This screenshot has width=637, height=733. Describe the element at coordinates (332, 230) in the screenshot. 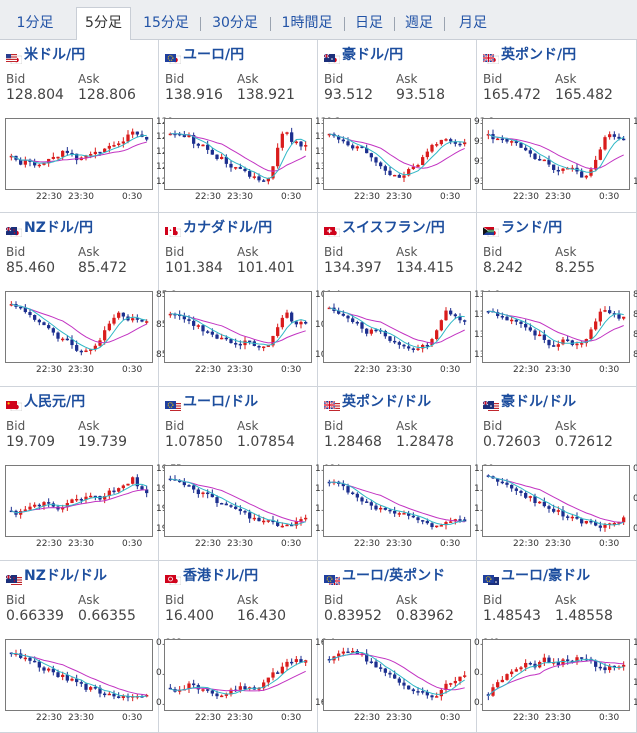

I see `currency-flag-icon` at that location.